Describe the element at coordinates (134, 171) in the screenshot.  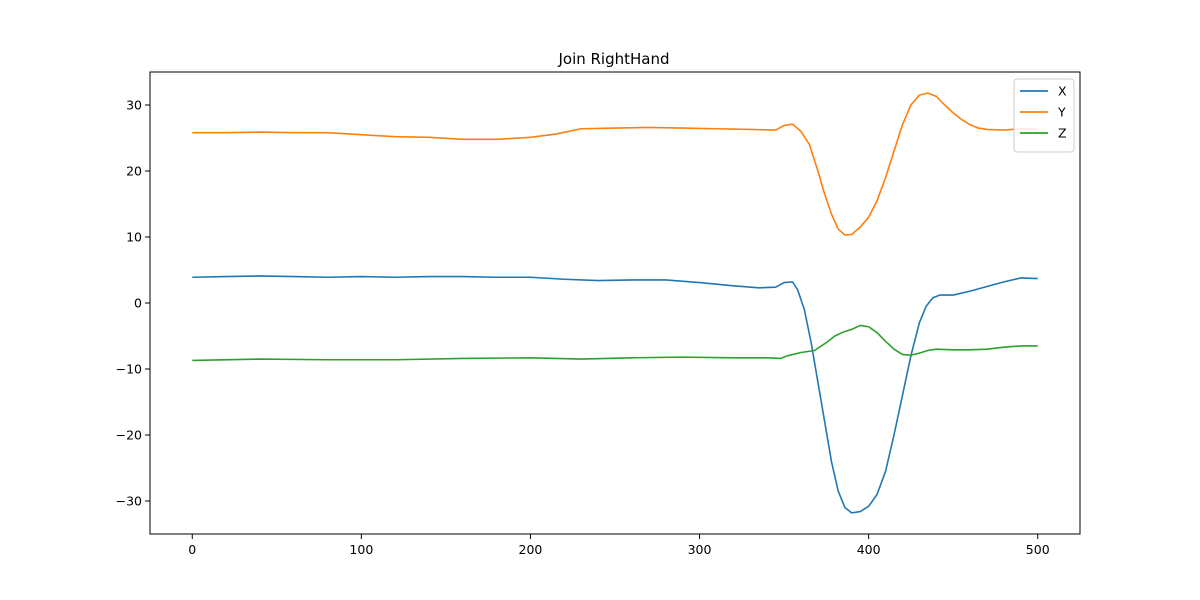
I see `y-tick-label: 20` at that location.